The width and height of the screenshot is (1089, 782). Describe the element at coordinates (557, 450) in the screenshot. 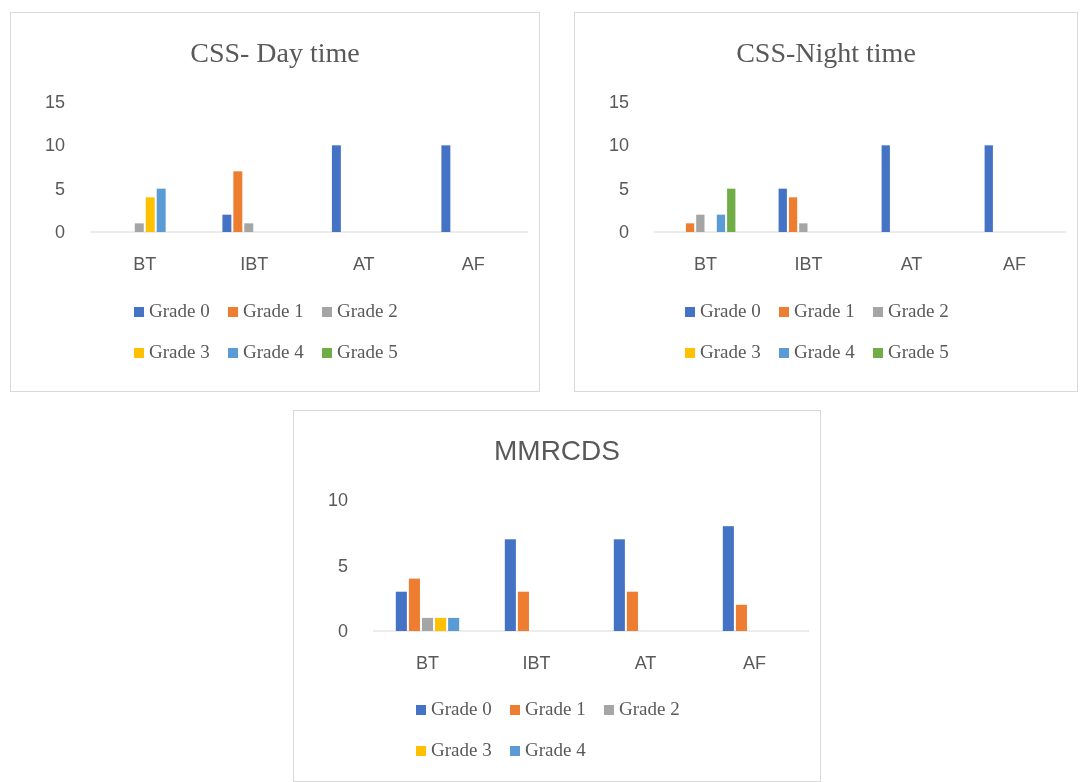

I see `chart-title: MMRCDS` at that location.